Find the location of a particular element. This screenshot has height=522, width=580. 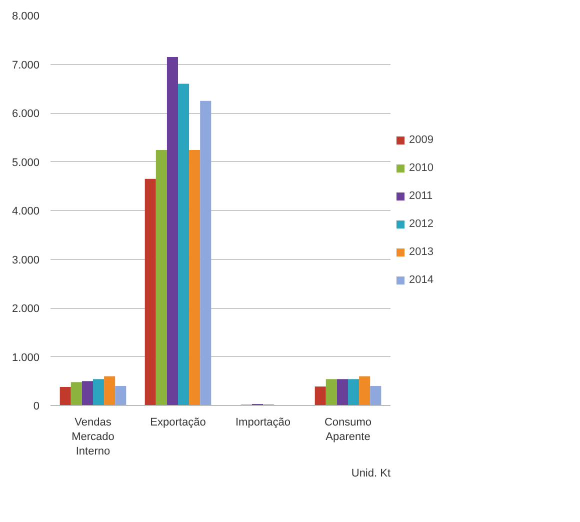

legend-label: 2011 is located at coordinates (421, 196).